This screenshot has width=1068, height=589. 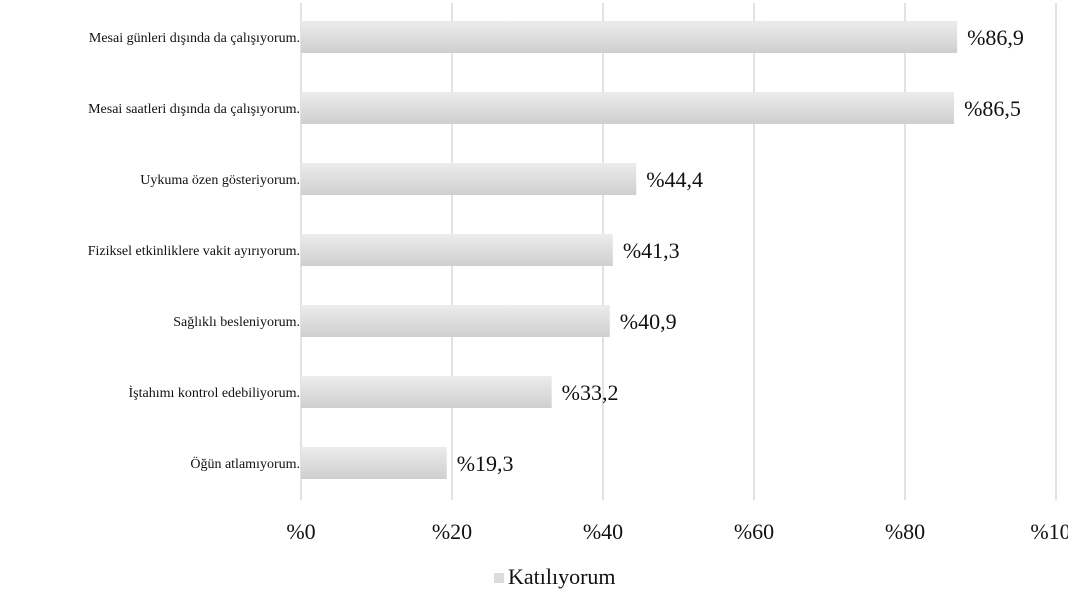 I want to click on data-label-6: %19,3, so click(x=485, y=463).